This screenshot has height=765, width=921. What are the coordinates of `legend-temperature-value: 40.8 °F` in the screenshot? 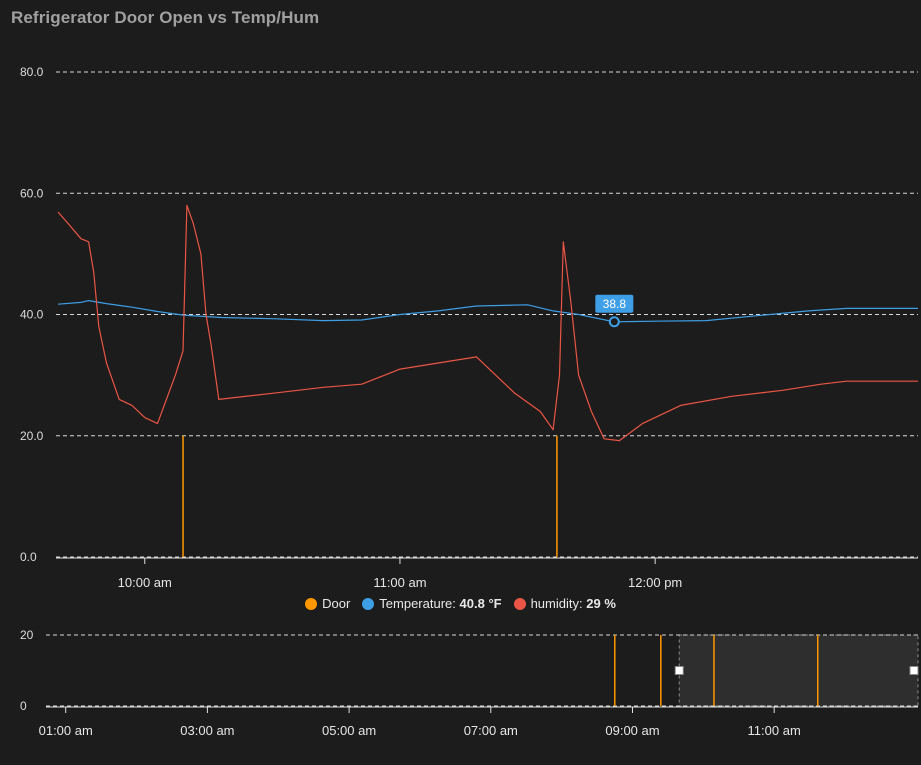 It's located at (480, 603).